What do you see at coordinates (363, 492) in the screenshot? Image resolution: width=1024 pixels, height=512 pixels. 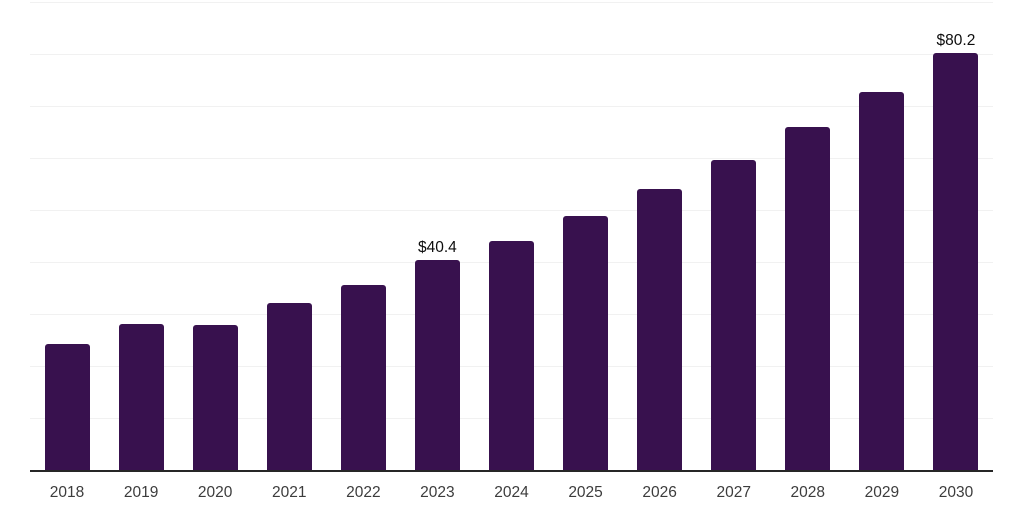 I see `x-tick-label-2022: 2022` at bounding box center [363, 492].